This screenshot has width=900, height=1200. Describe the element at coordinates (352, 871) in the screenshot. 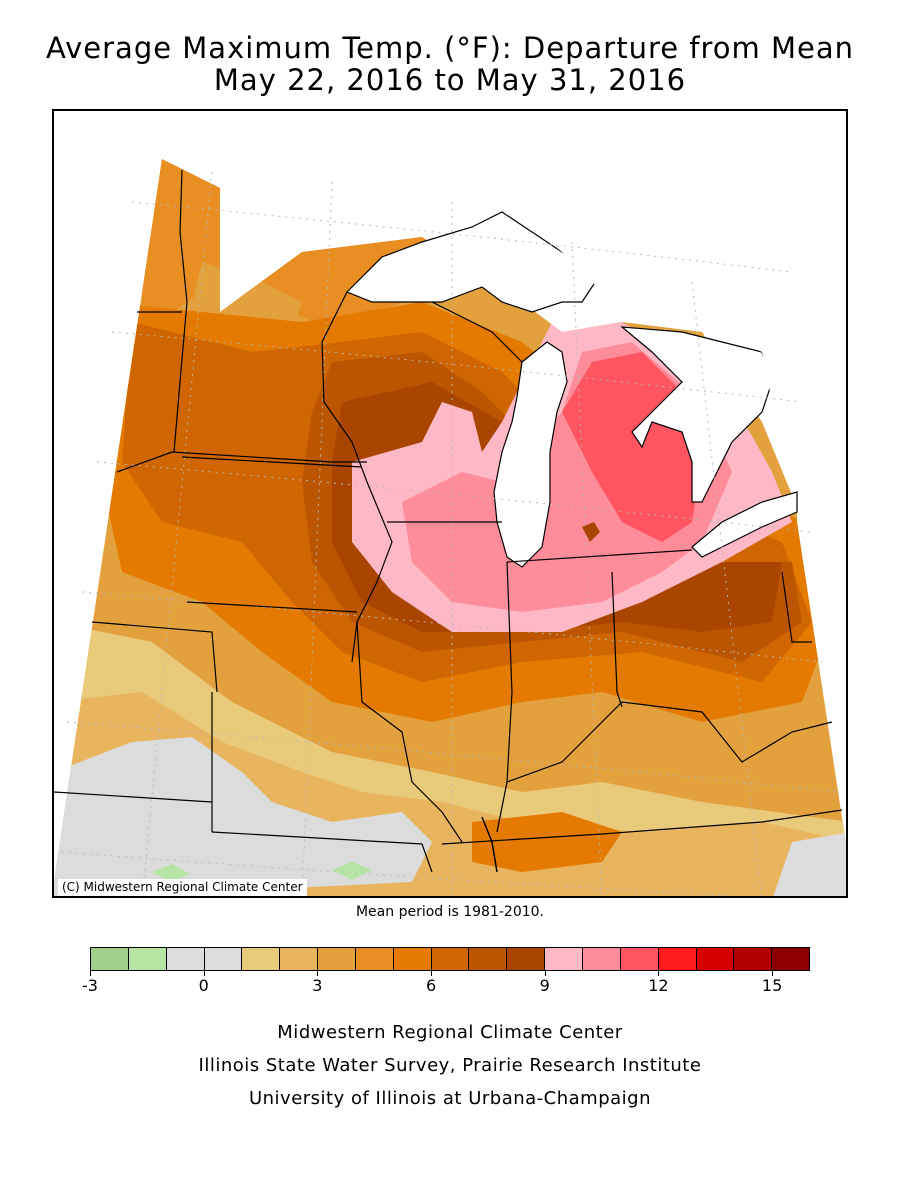

I see `zone-minus1-green` at that location.